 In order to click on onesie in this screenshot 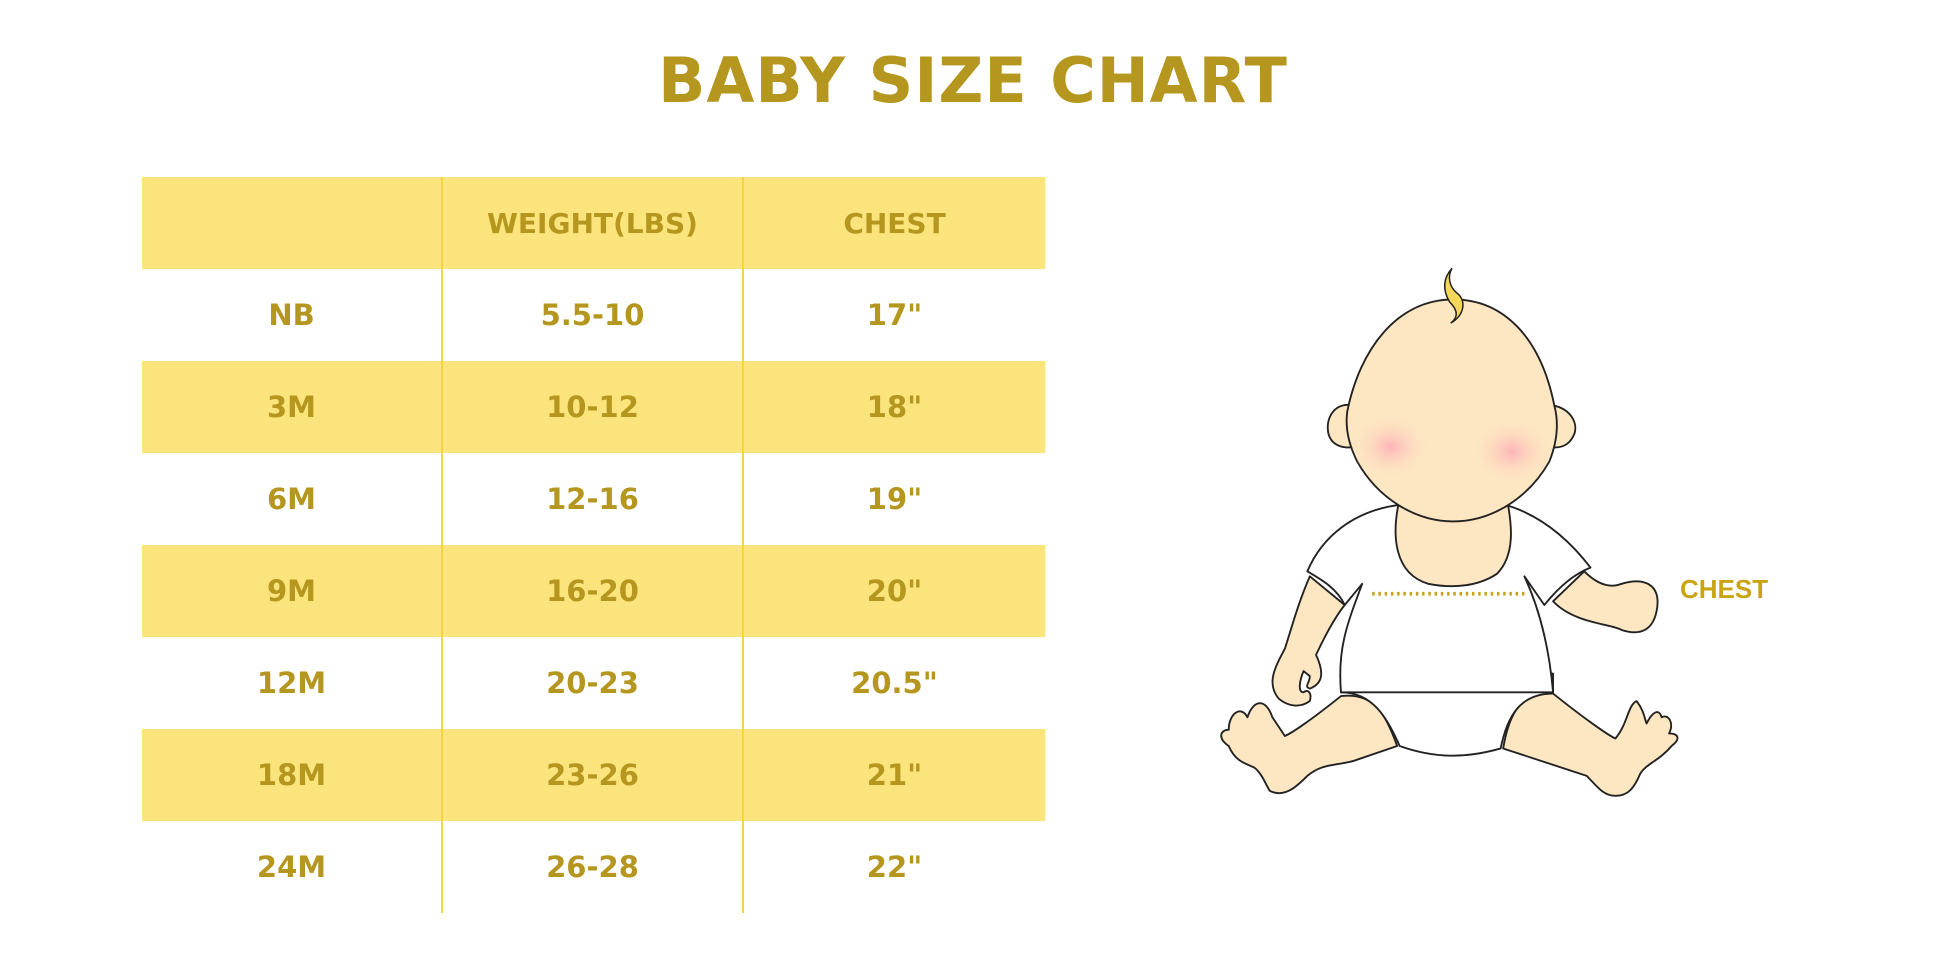, I will do `click(1449, 599)`.